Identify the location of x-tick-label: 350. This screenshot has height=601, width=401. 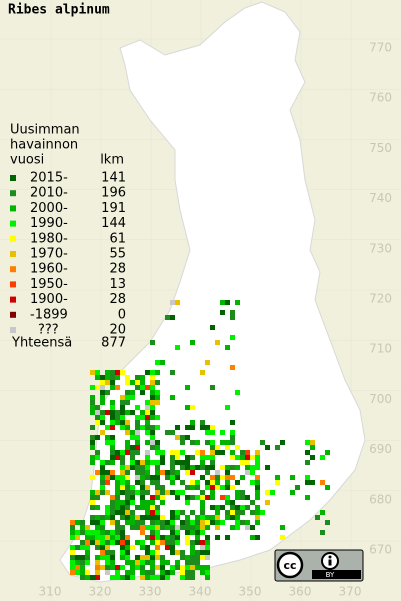
(250, 592).